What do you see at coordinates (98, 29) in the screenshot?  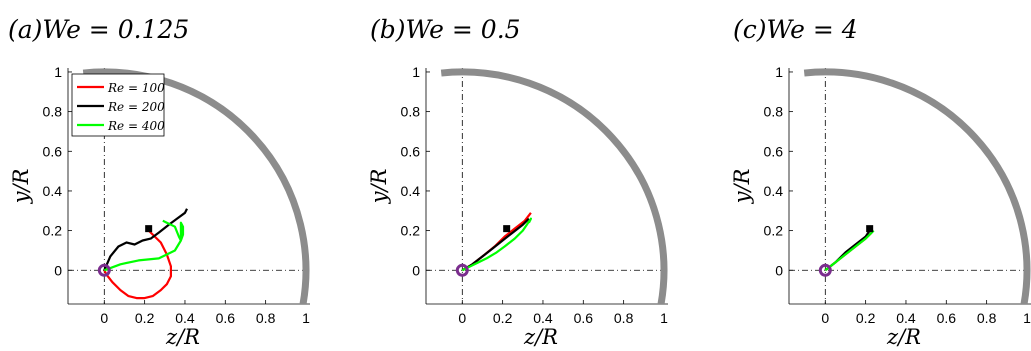 I see `panel-title: (a)We = 0.125` at bounding box center [98, 29].